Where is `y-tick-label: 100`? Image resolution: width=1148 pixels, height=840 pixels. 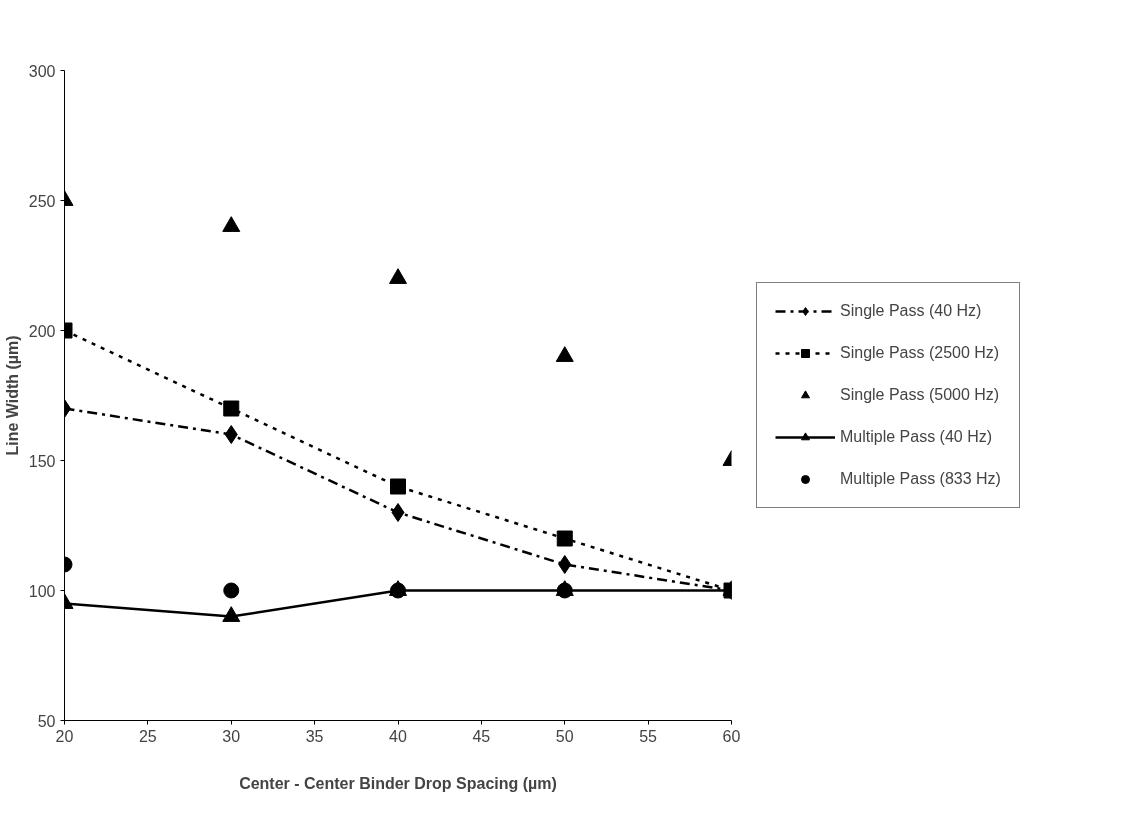
y-tick-label: 100 is located at coordinates (42, 591).